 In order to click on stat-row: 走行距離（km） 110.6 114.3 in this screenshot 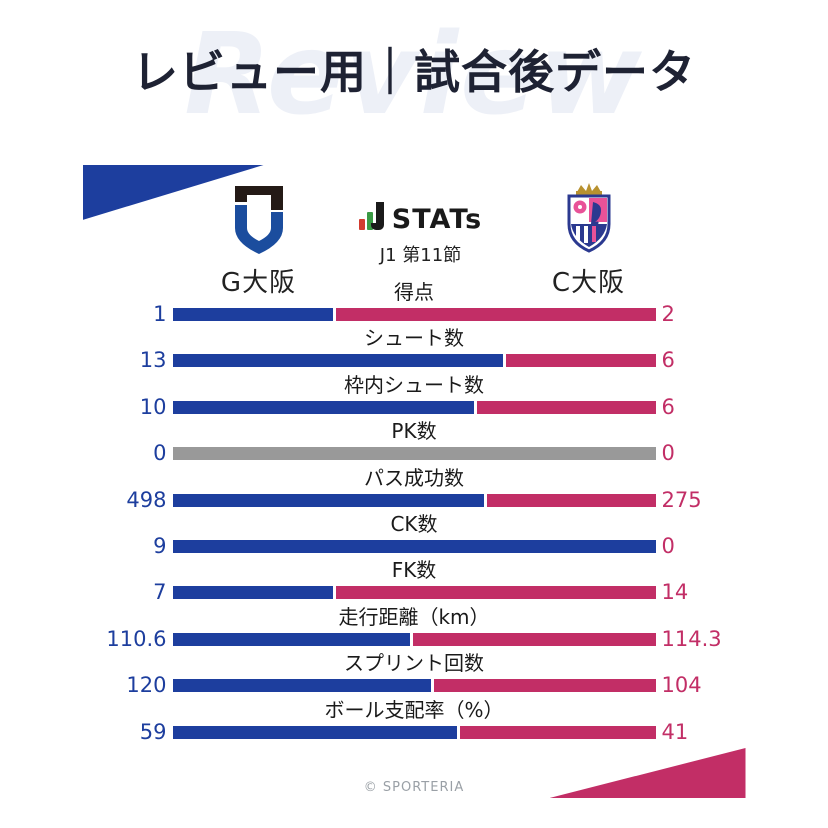, I will do `click(414, 627)`.